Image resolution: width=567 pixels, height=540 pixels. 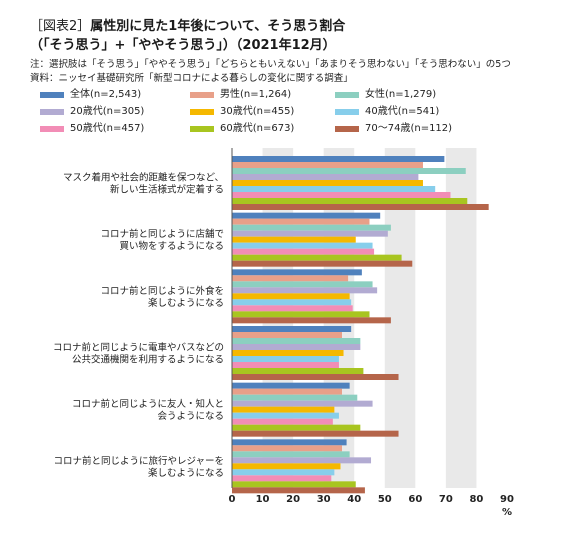 What do you see at coordinates (171, 246) in the screenshot?
I see `category-label: 買い物をするようになる` at bounding box center [171, 246].